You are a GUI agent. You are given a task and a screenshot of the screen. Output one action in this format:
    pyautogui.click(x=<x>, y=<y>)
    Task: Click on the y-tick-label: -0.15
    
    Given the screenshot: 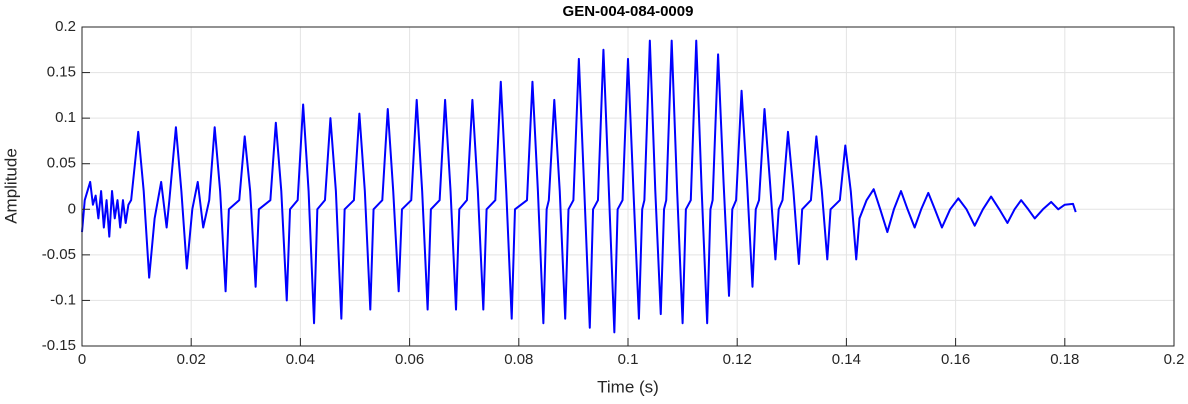 What is the action you would take?
    pyautogui.click(x=59, y=345)
    